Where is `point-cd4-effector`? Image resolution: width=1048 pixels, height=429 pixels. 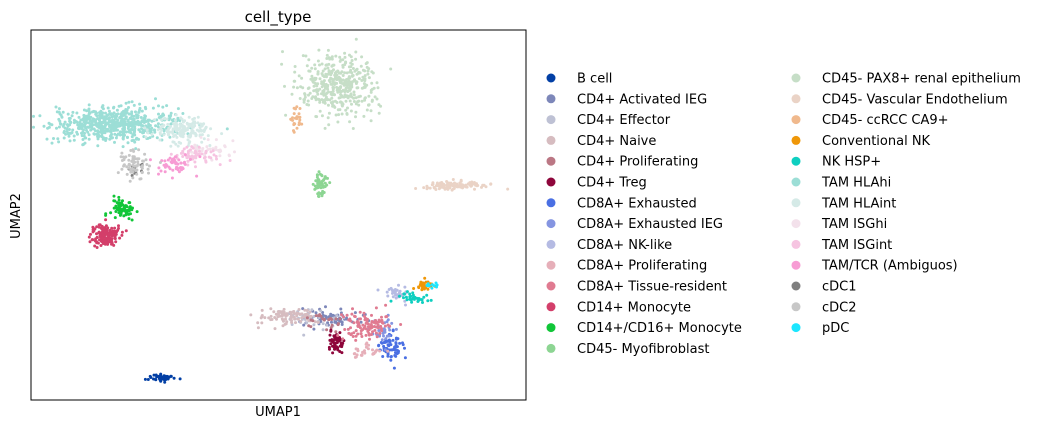
point-cd4-effector is located at coordinates (307, 323).